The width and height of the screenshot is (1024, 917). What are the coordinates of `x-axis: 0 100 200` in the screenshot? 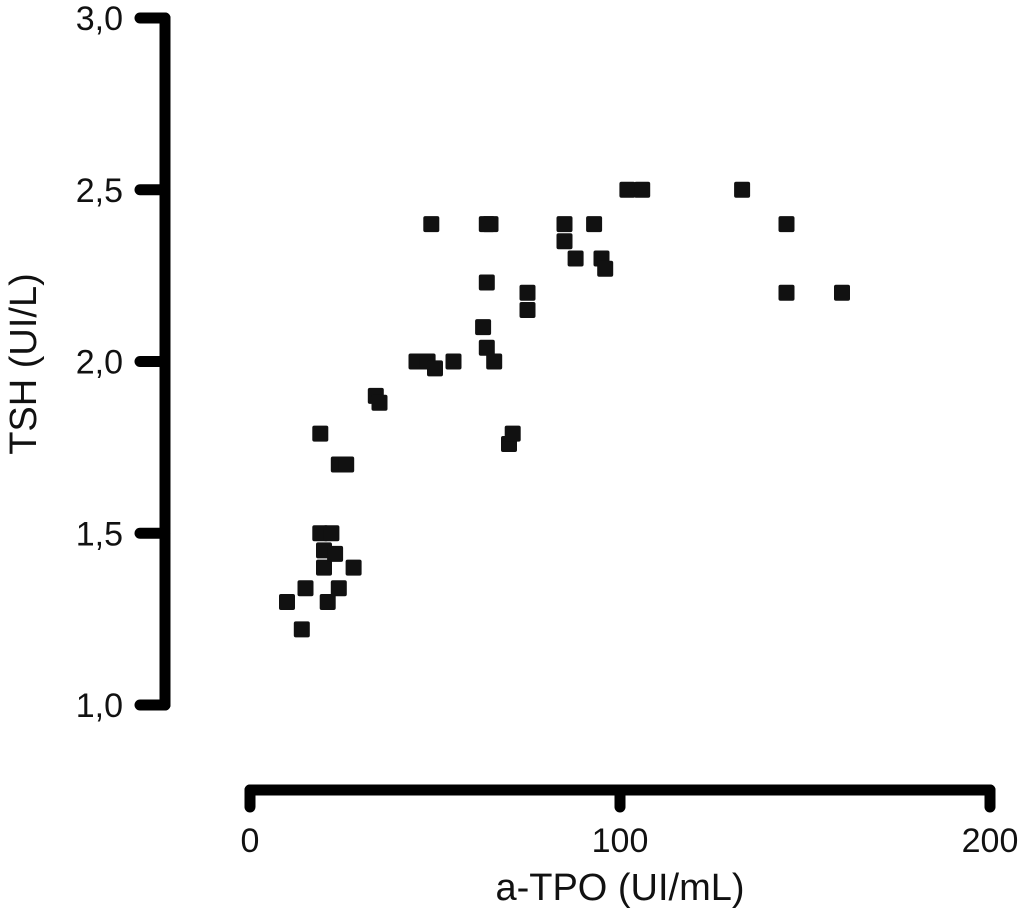 It's located at (630, 822).